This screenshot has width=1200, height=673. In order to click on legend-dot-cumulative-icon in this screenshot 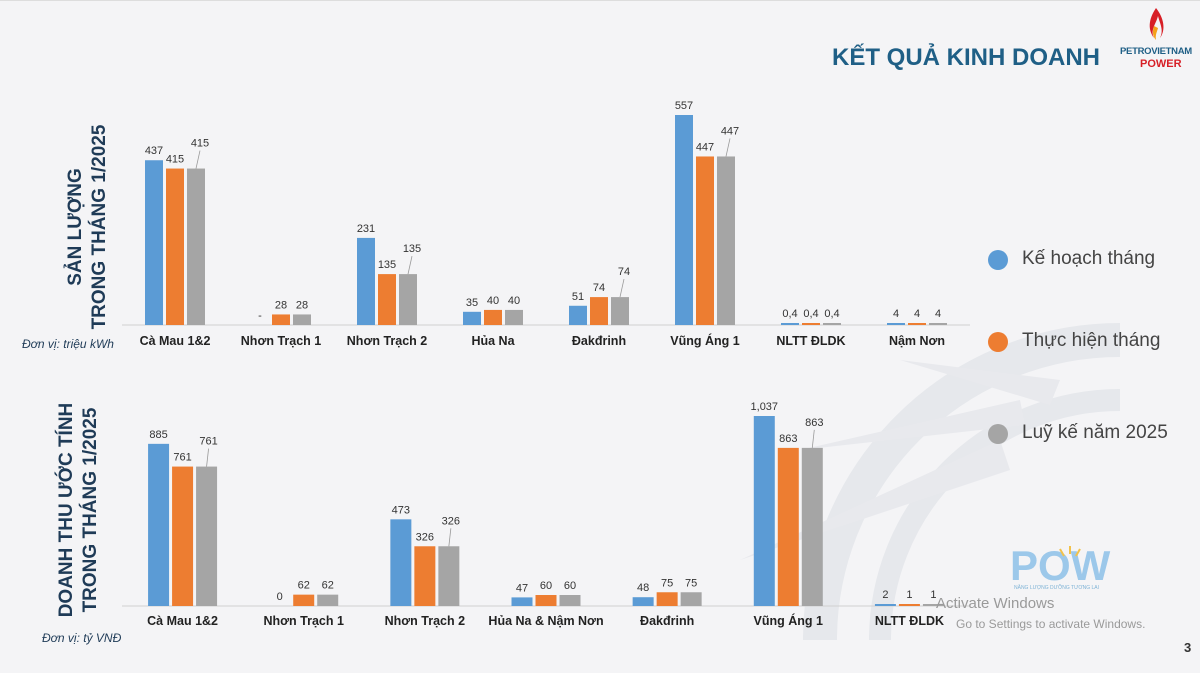, I will do `click(998, 434)`.